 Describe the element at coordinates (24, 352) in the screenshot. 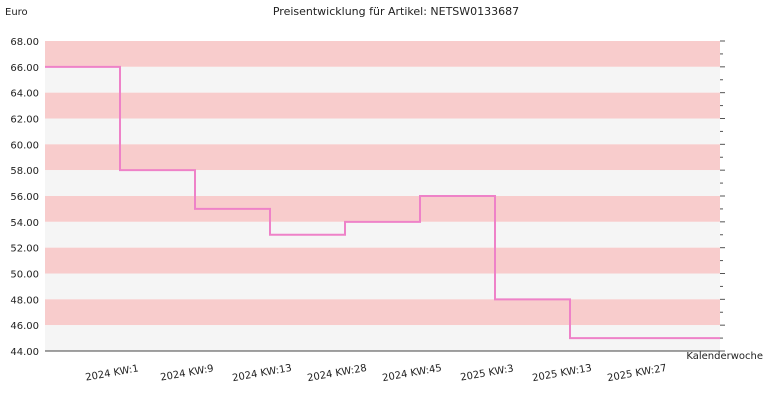

I see `y-tick-label: 44.00` at that location.